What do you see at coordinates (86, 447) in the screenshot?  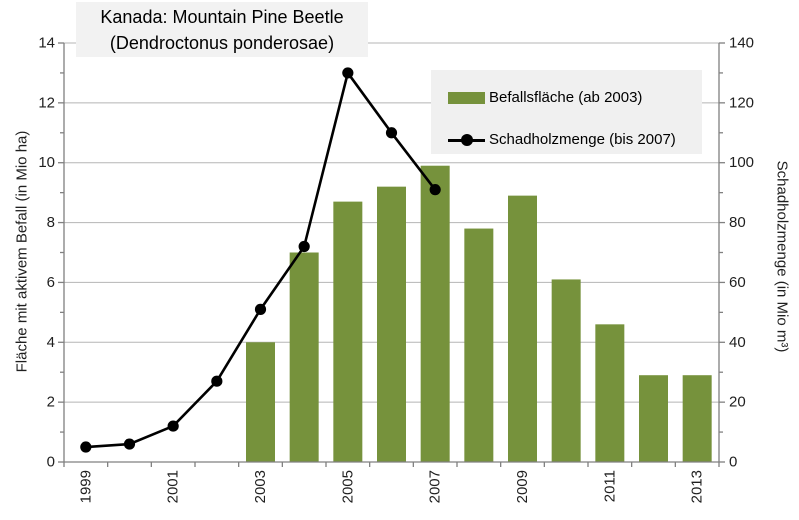 I see `marker-1999` at bounding box center [86, 447].